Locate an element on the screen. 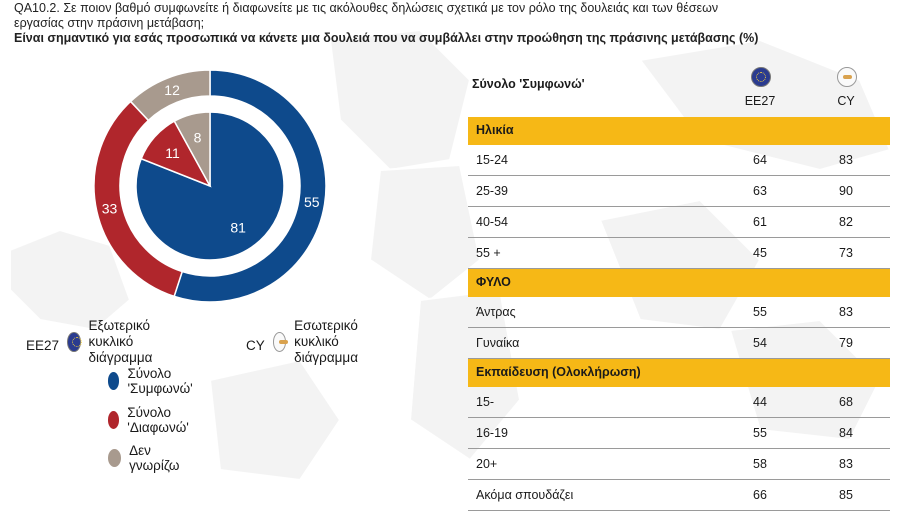 The width and height of the screenshot is (900, 511). legend-outer-code: EE27 is located at coordinates (43, 345).